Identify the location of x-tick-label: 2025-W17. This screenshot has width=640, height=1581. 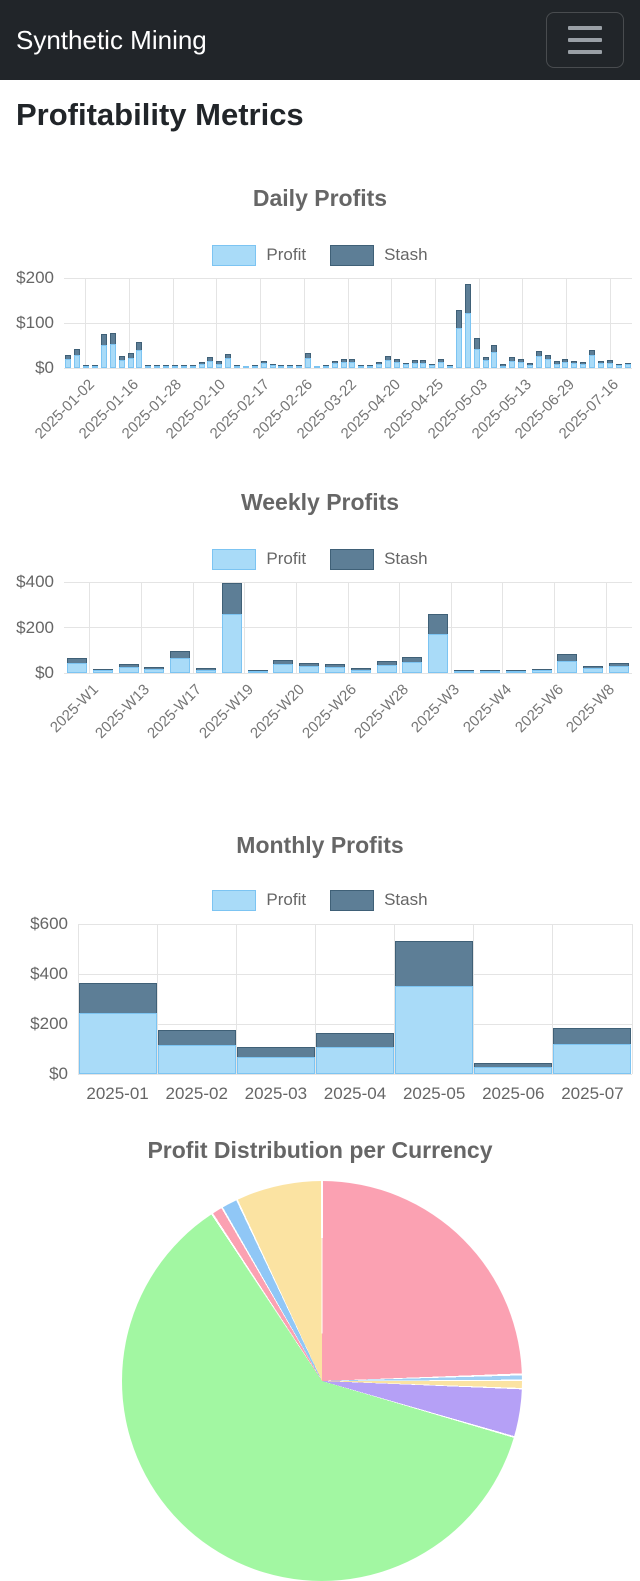
(175, 711).